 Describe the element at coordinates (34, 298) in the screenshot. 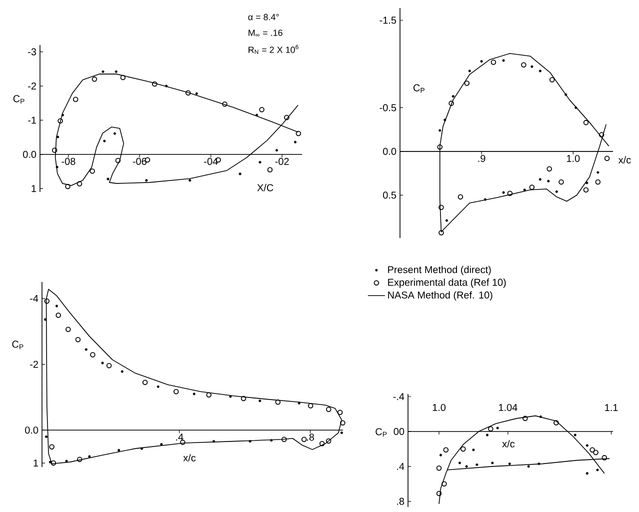

I see `y-tick-label: -4` at that location.